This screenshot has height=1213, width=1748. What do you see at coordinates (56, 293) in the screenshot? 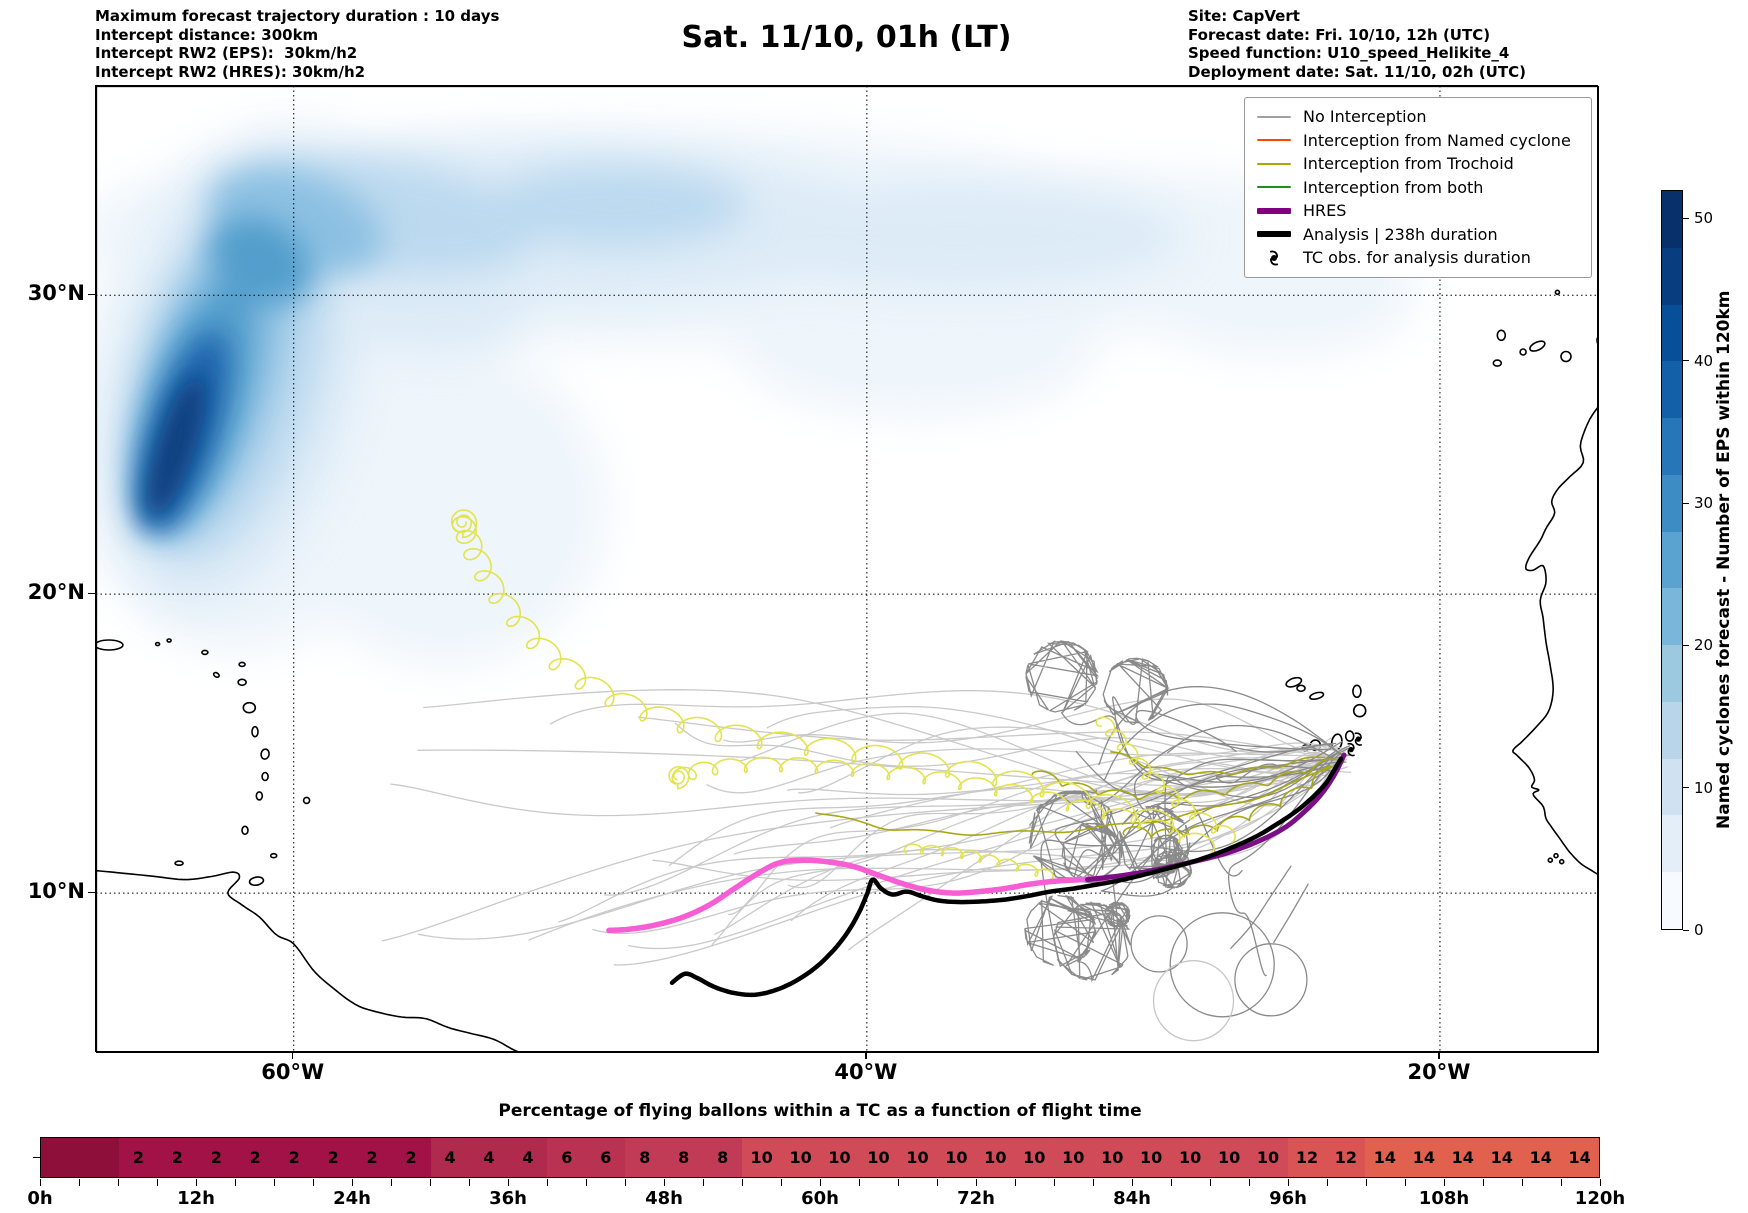
I see `y-tick-label: 30°N` at bounding box center [56, 293].